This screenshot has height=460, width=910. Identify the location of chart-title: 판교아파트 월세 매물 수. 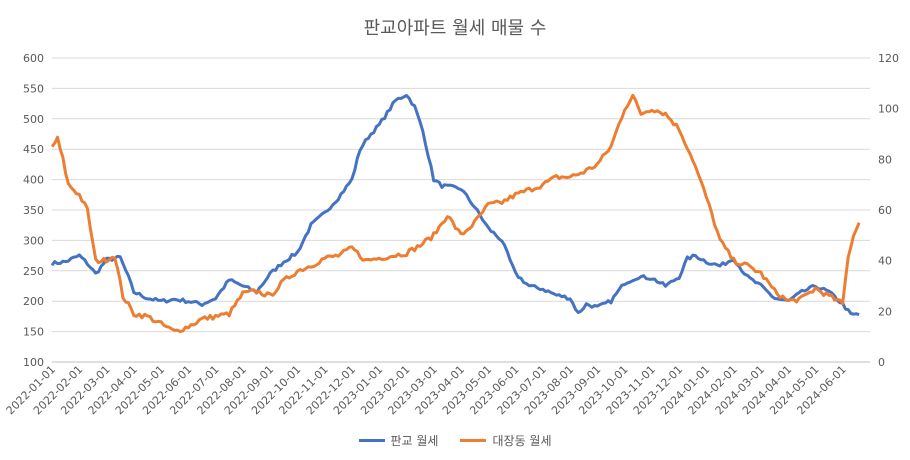
(455, 28).